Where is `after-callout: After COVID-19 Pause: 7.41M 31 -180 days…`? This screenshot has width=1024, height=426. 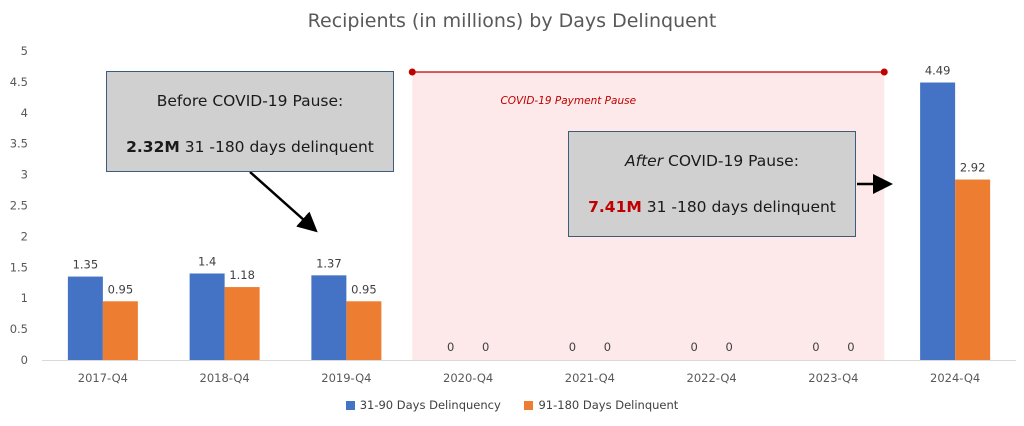 after-callout: After COVID-19 Pause: 7.41M 31 -180 days… is located at coordinates (712, 184).